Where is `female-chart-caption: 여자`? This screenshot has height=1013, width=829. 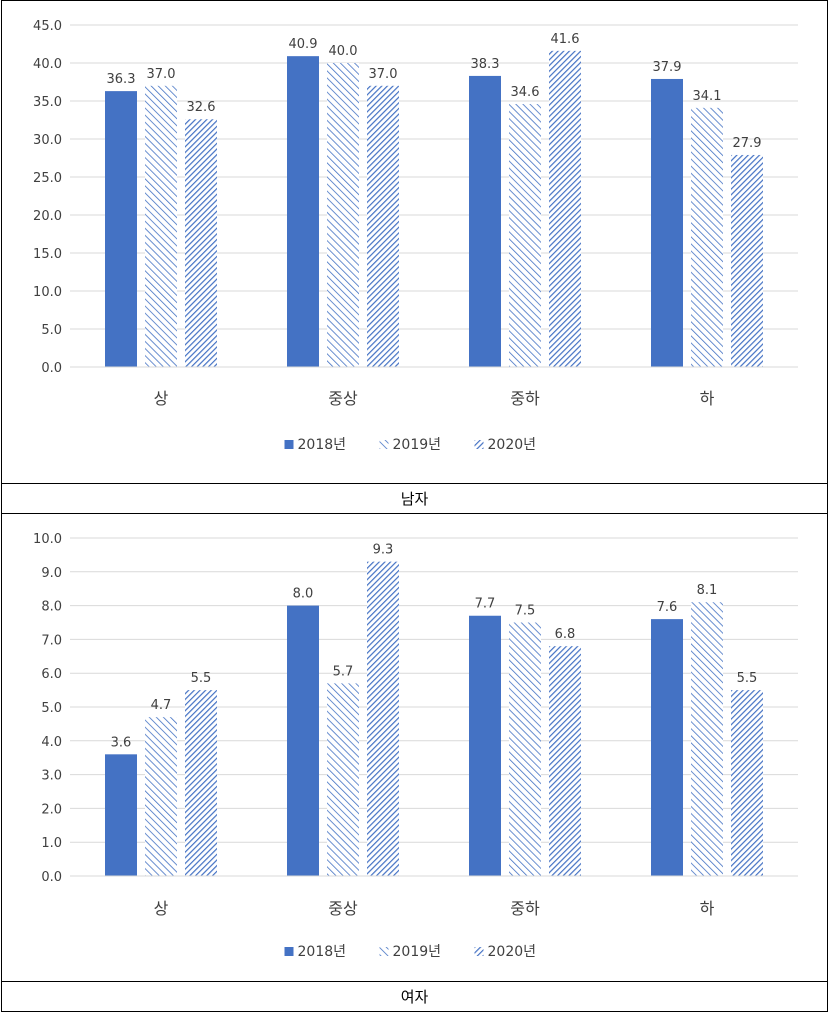 female-chart-caption: 여자 is located at coordinates (414, 996).